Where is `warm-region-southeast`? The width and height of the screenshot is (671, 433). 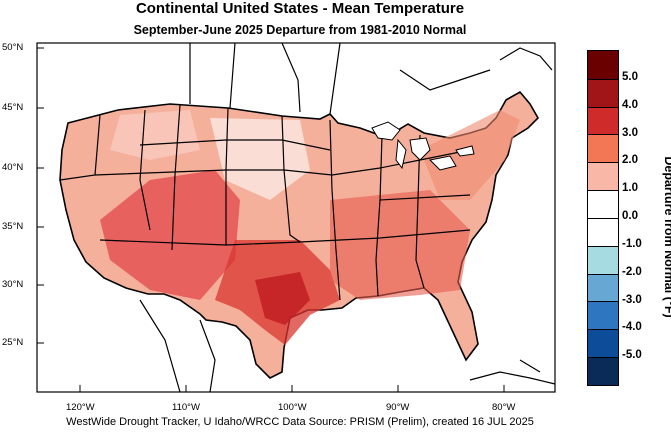 warm-region-southeast is located at coordinates (400, 245).